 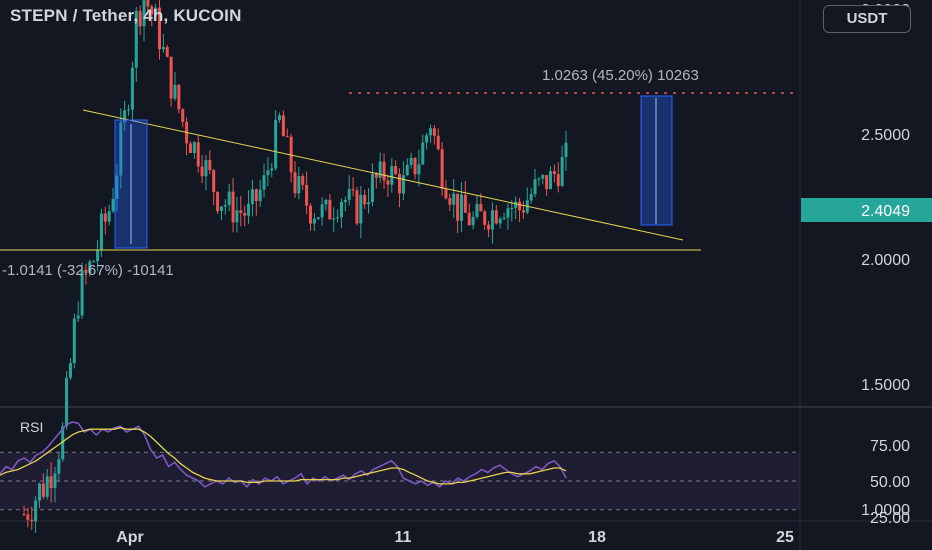 I want to click on time-tick-label: 11, so click(x=403, y=537).